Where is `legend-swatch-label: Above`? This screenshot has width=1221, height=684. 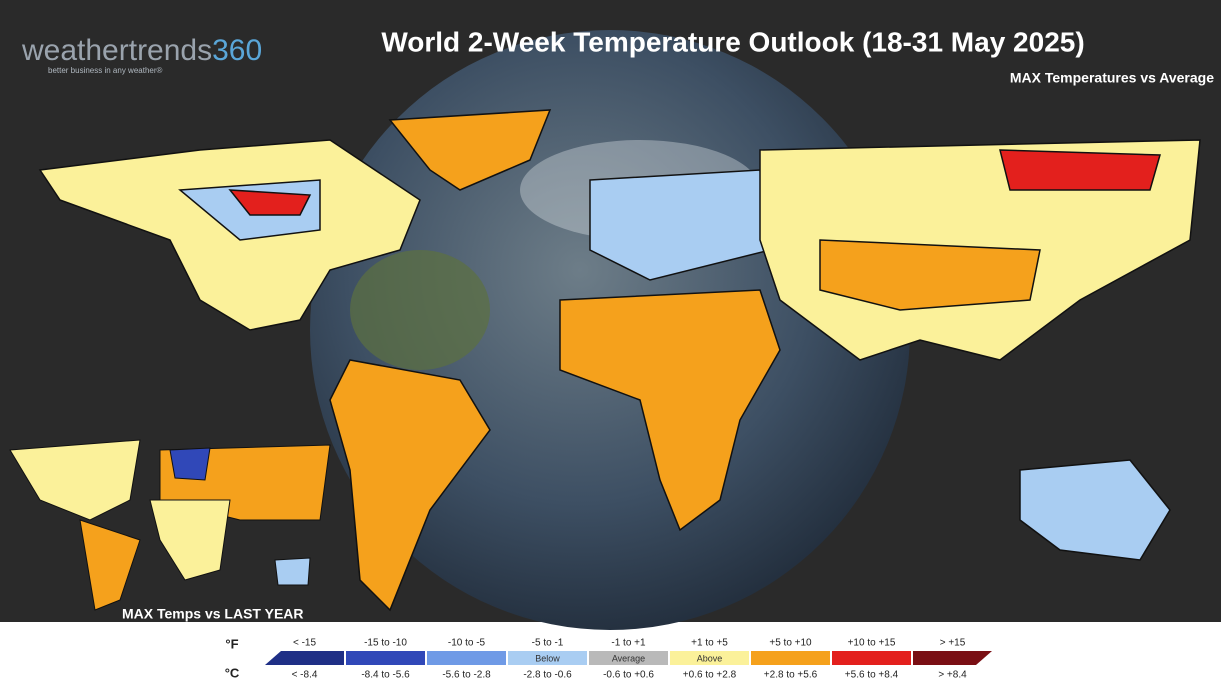
legend-swatch-label: Above is located at coordinates (710, 658).